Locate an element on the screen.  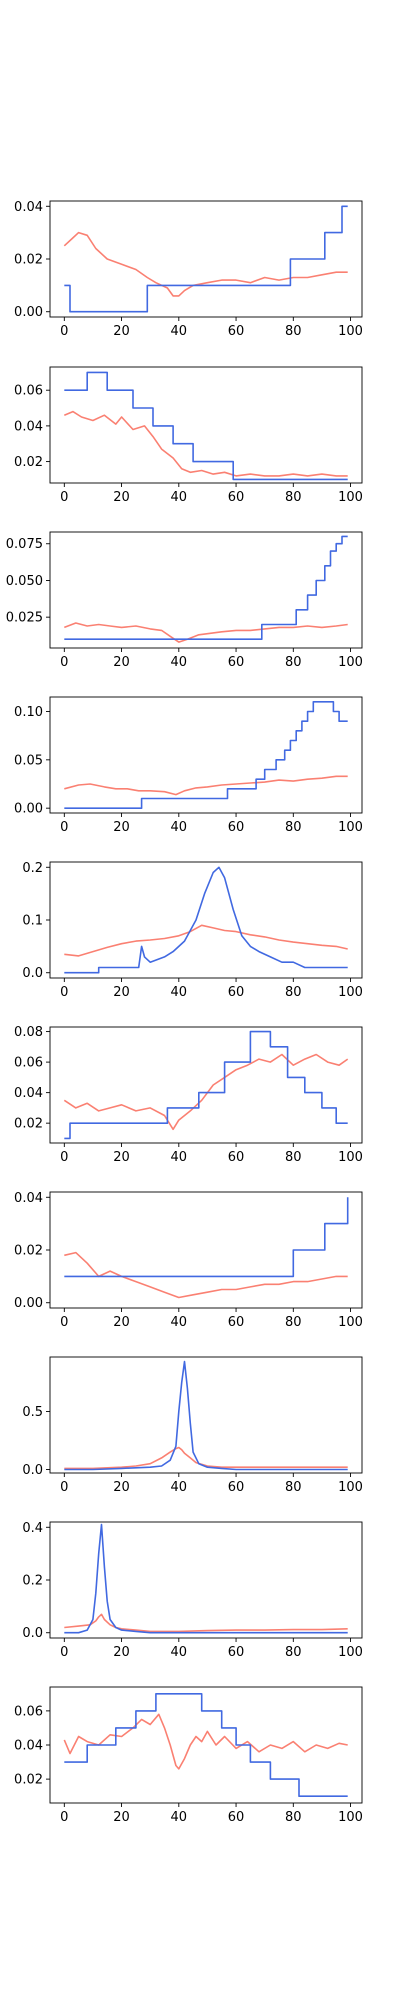
chart-9: 0 20 40 60 80 100 0.0 0.2 0.4 is located at coordinates (192, 1590).